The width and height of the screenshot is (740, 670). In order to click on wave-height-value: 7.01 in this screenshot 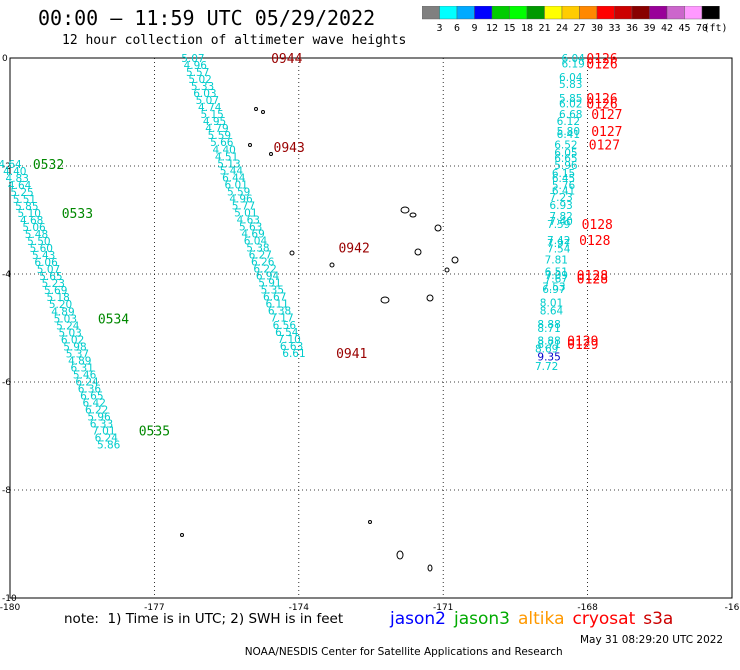, I will do `click(103, 432)`.